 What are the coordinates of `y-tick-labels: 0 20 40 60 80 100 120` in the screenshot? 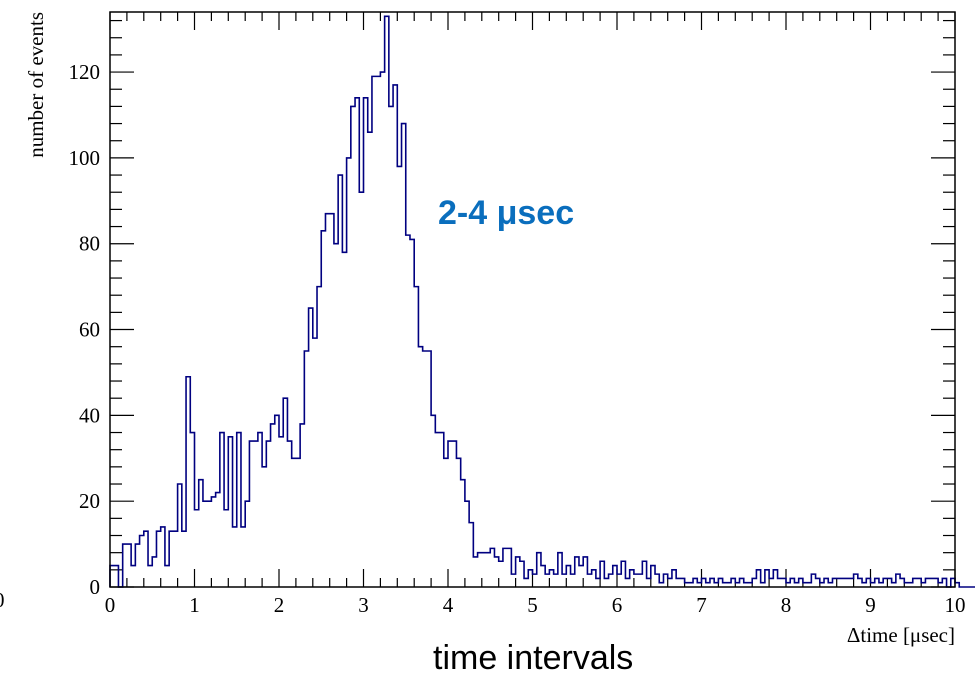 It's located at (85, 329).